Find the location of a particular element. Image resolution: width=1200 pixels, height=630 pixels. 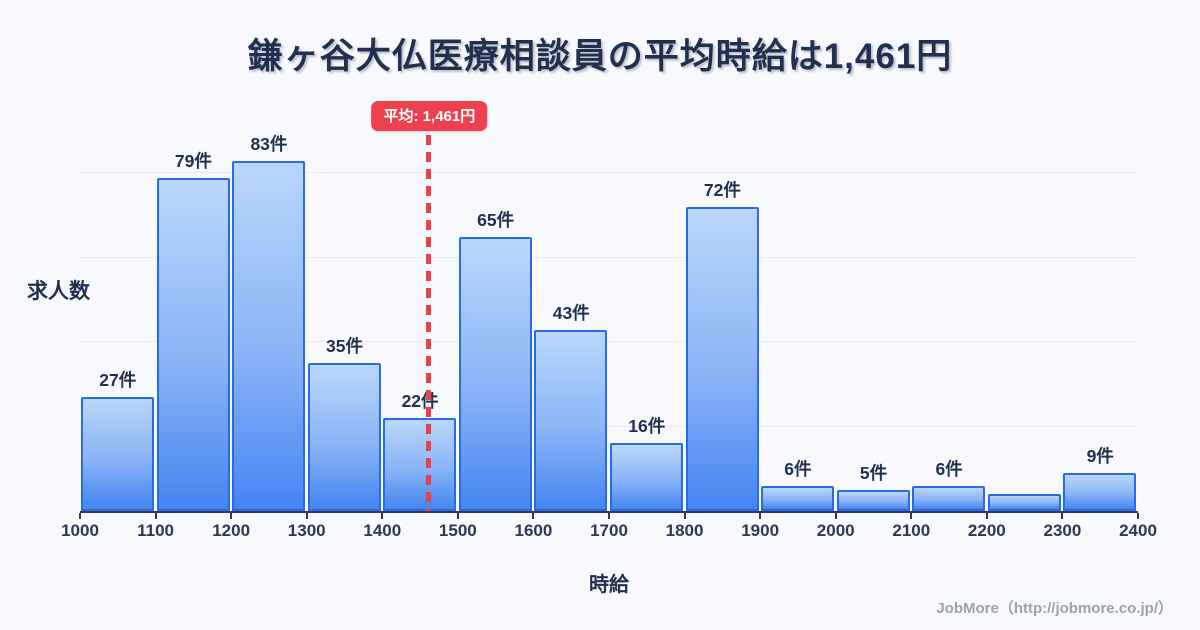

bar-value-label: 35件 is located at coordinates (344, 346).